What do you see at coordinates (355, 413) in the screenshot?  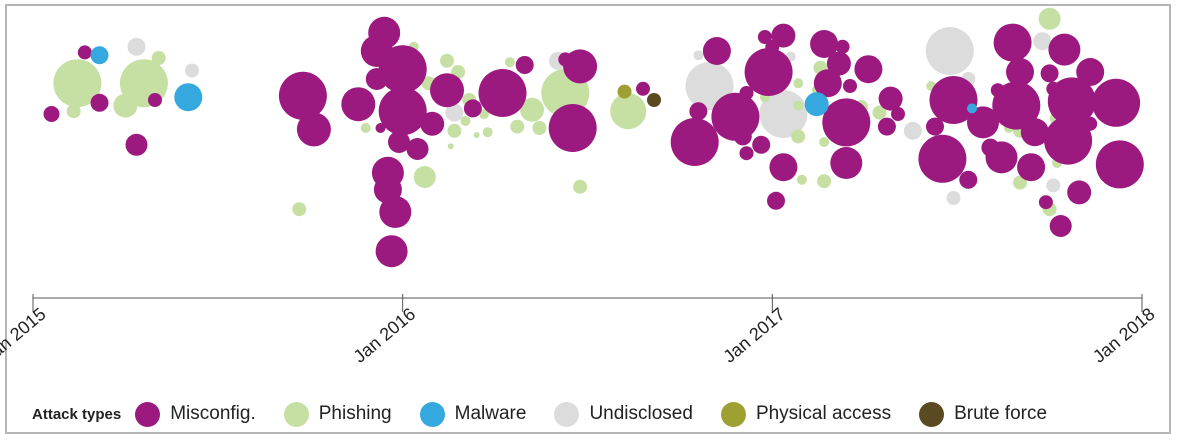 I see `legend-label-phishing: Phishing` at bounding box center [355, 413].